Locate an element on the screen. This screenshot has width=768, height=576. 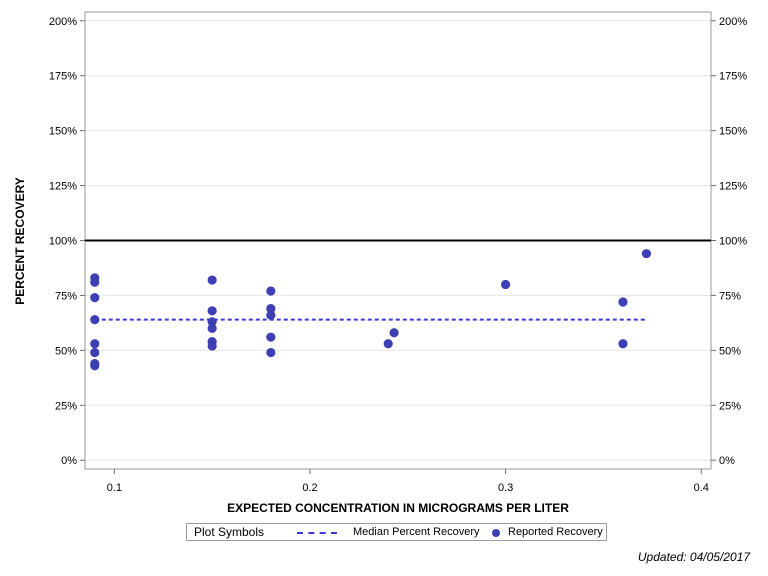
legend-recovery-label: Reported Recovery is located at coordinates (555, 532).